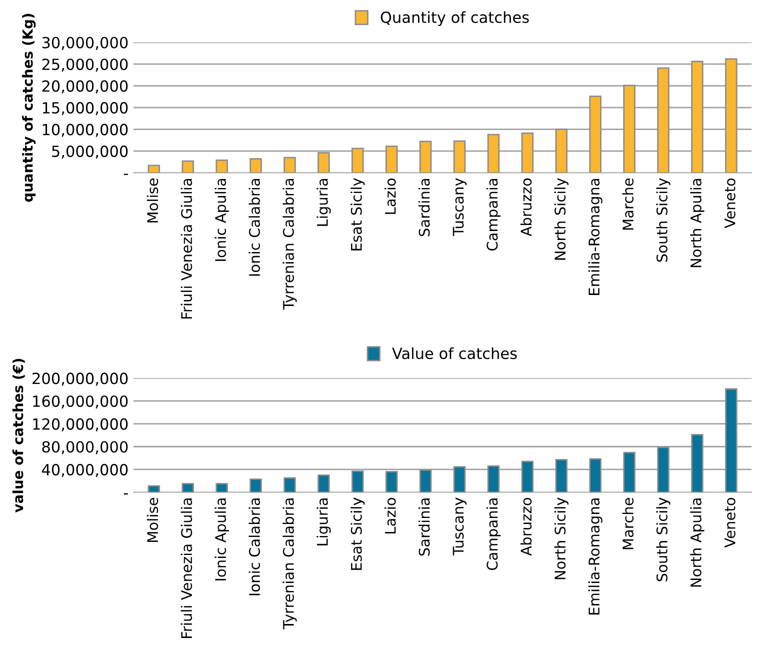 This screenshot has height=652, width=763. Describe the element at coordinates (454, 353) in the screenshot. I see `legend-label: Value of catches` at that location.